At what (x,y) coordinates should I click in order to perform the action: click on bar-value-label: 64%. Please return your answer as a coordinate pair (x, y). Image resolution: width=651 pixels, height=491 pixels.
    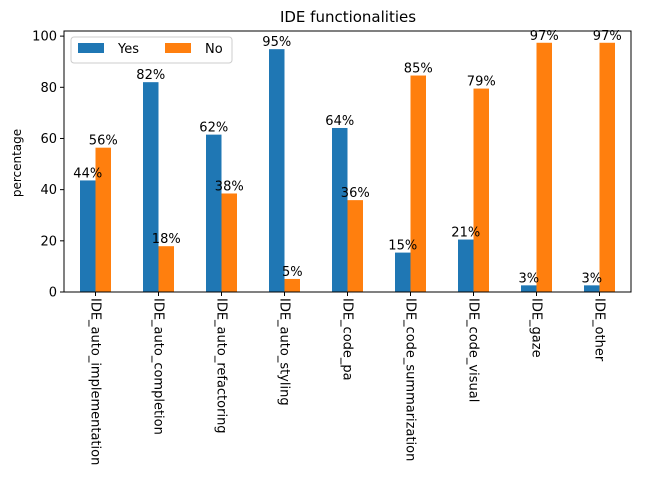
    Looking at the image, I should click on (339, 121).